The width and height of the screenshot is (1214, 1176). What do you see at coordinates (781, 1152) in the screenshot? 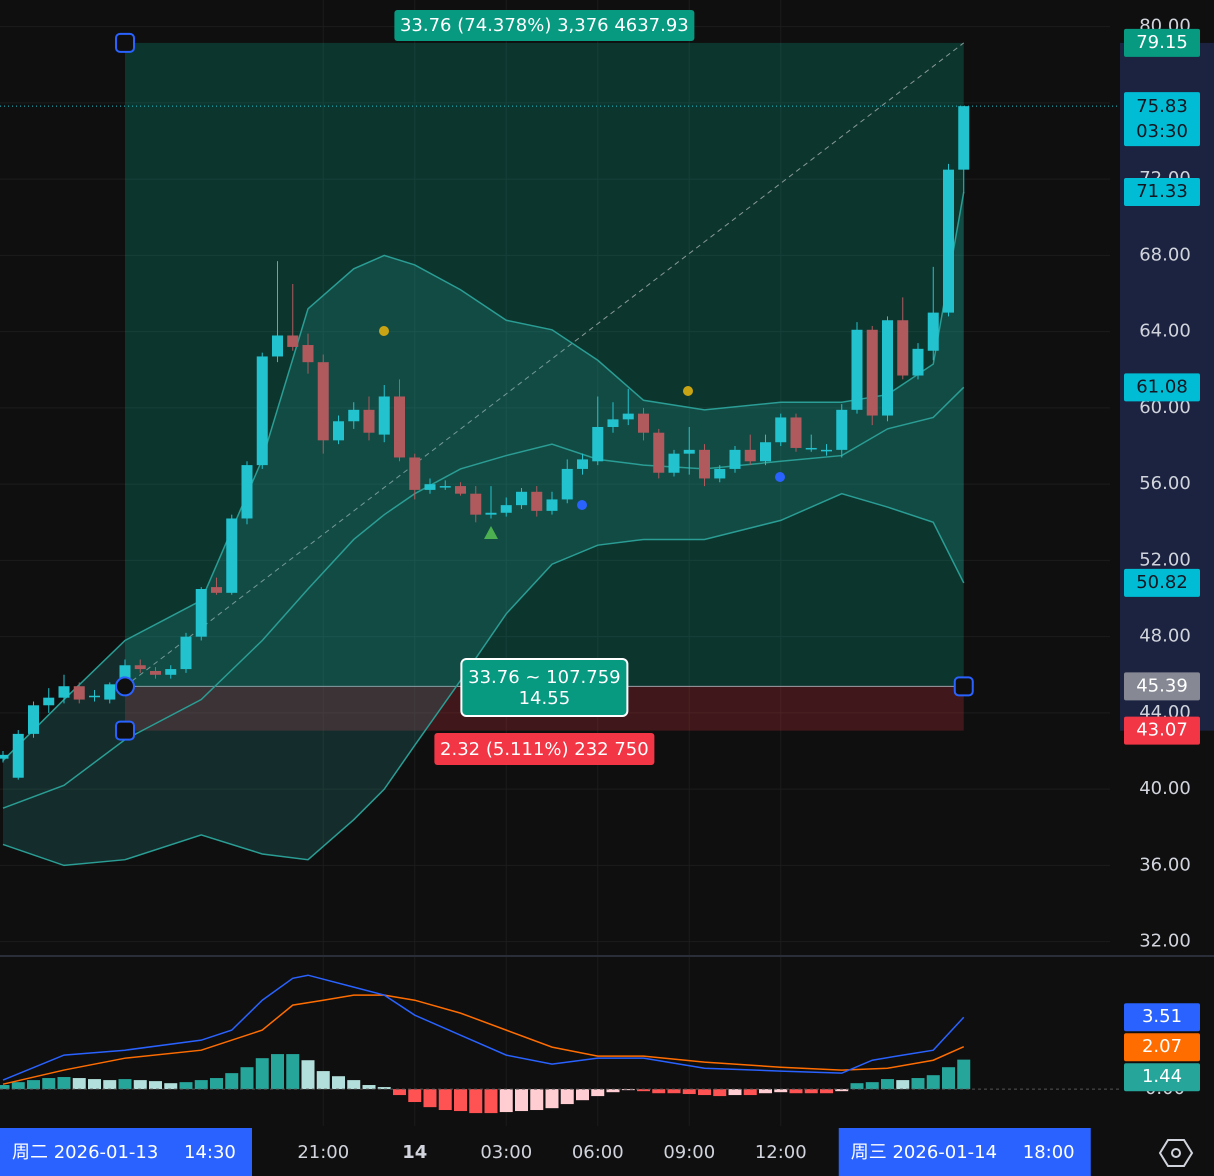
I see `x-tick-label: 12:00` at bounding box center [781, 1152].